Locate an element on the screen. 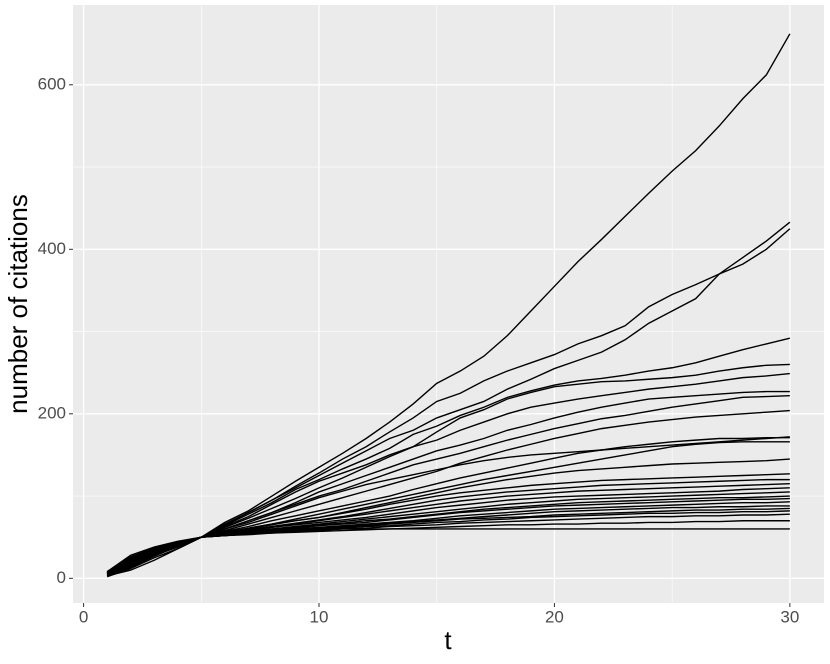 The width and height of the screenshot is (830, 664). series-line is located at coordinates (448, 551).